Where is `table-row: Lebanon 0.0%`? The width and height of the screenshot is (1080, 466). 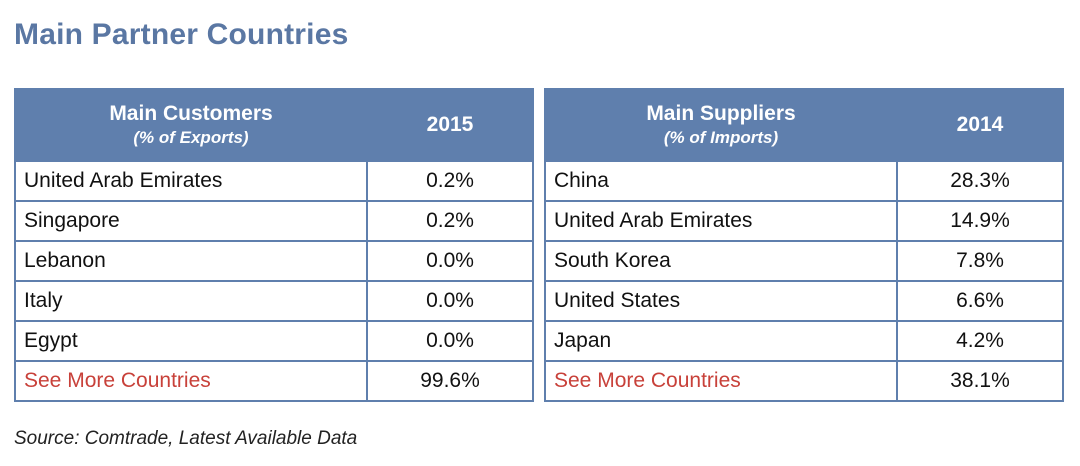
table-row: Lebanon 0.0% is located at coordinates (274, 261).